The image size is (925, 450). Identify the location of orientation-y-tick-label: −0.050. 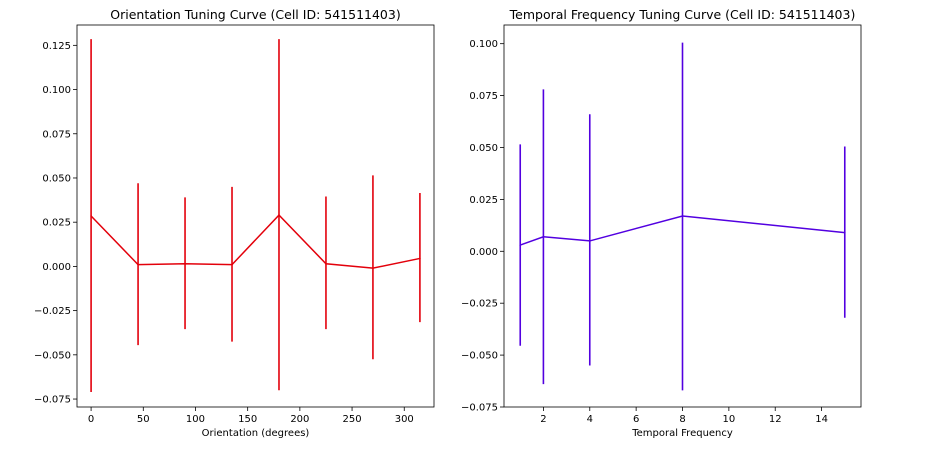
(52, 355).